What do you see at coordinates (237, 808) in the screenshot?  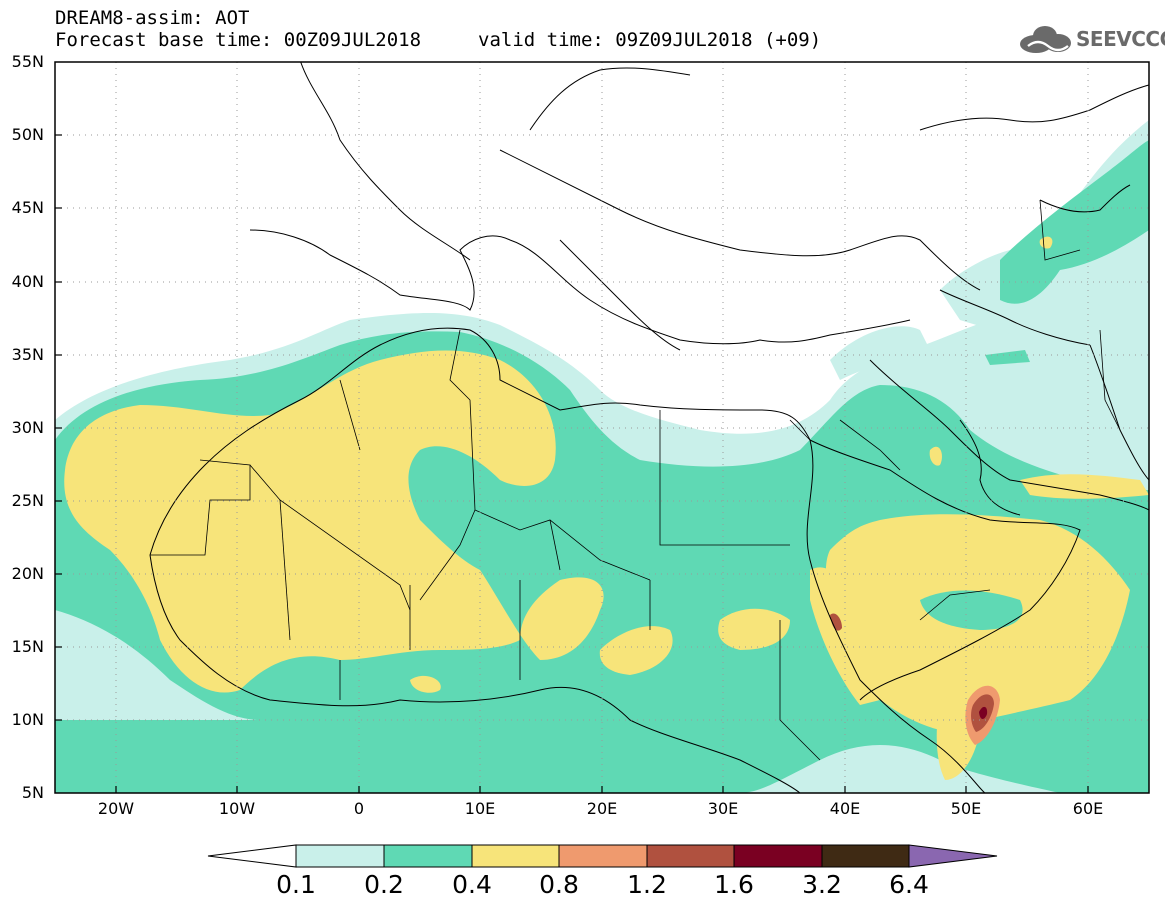 I see `lon-label: 10W` at bounding box center [237, 808].